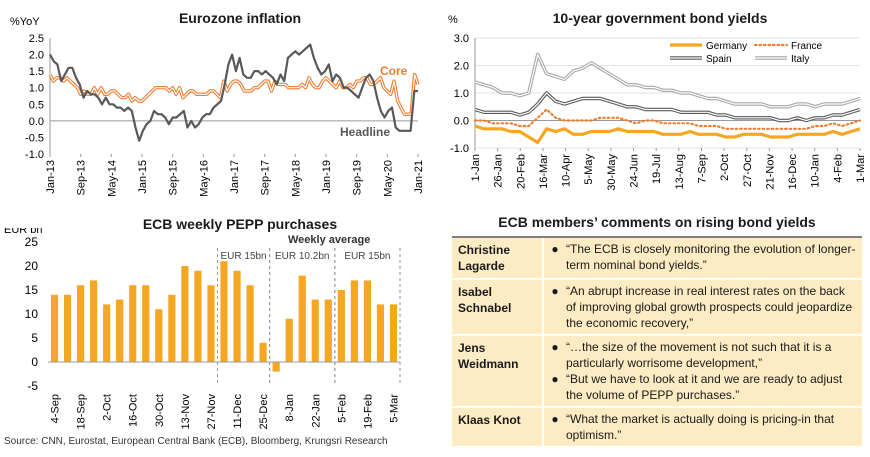 Image resolution: width=870 pixels, height=457 pixels. I want to click on x-tick-label: Jan-19, so click(327, 177).